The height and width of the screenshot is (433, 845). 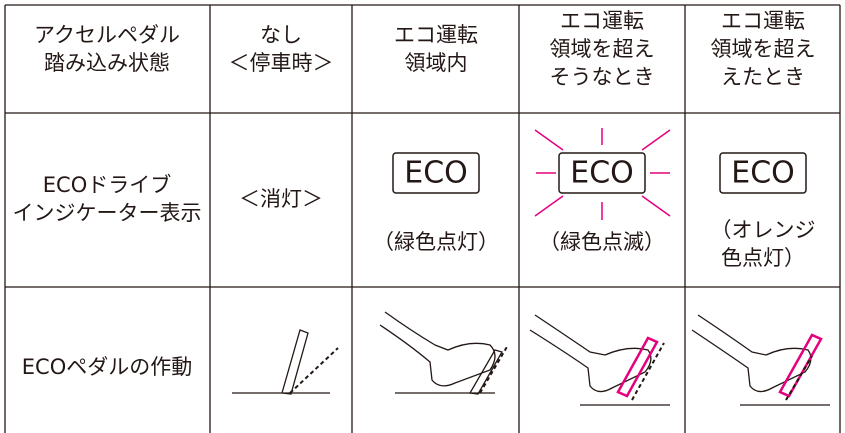 I want to click on row-label: インジケーター表示, so click(x=107, y=213).